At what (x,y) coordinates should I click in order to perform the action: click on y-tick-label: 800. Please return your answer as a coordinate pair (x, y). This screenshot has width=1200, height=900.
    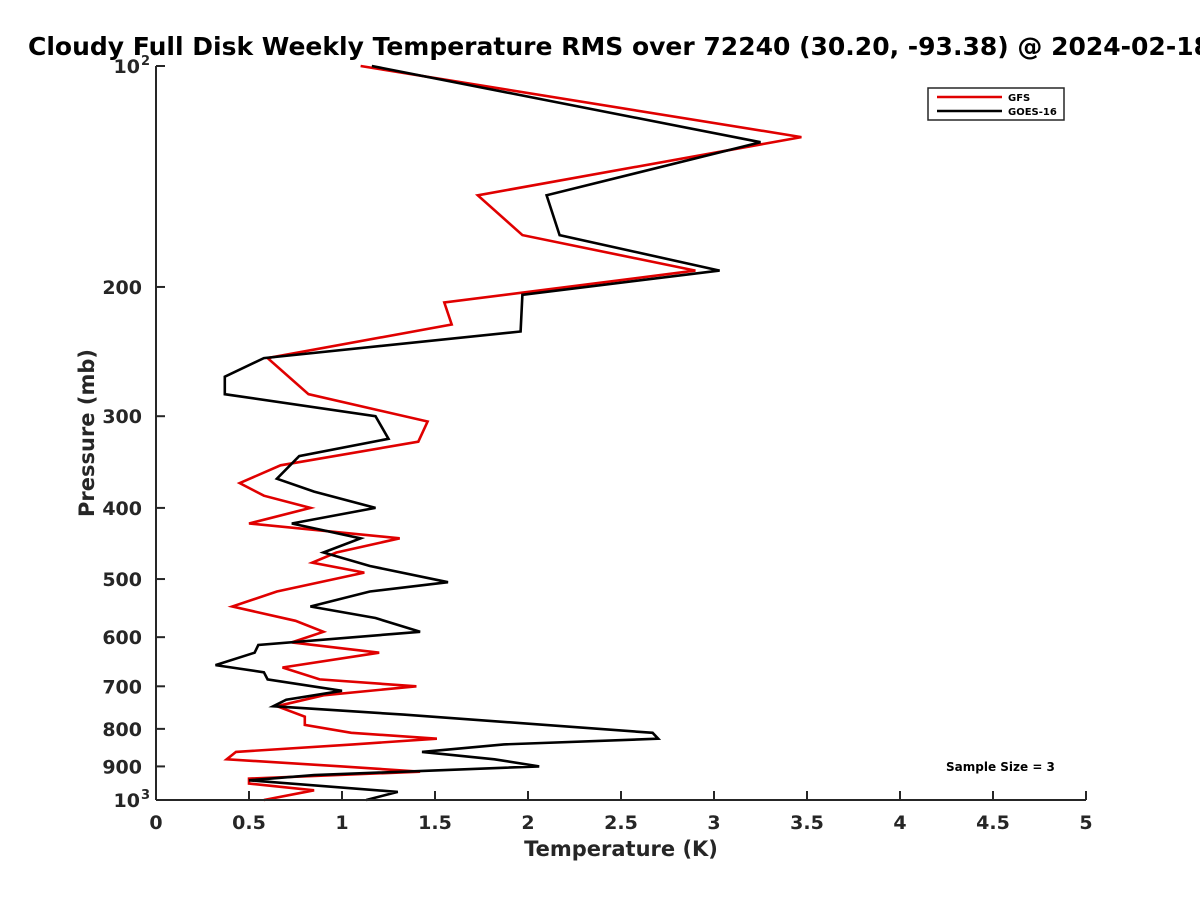
    Looking at the image, I should click on (122, 730).